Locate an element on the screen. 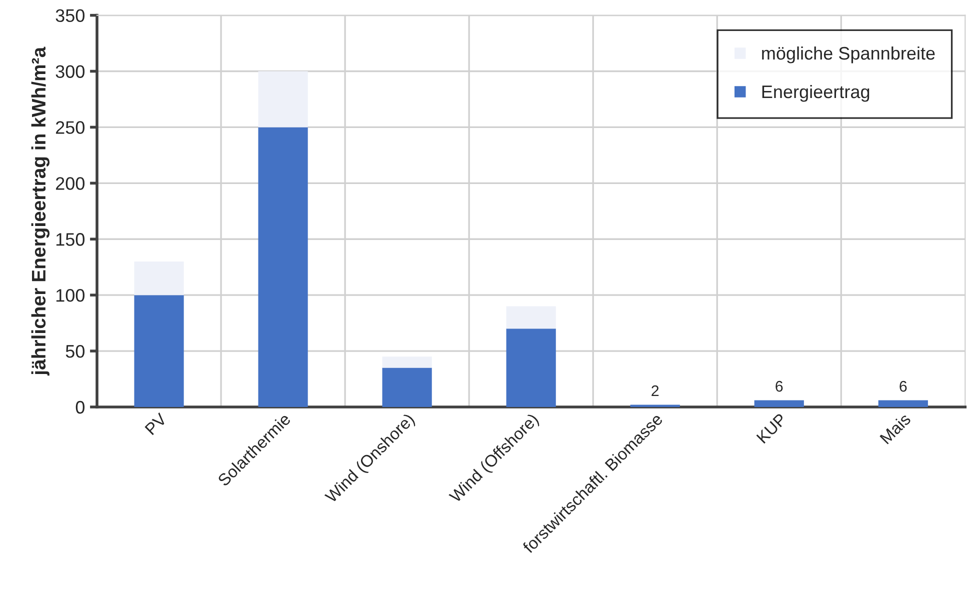 This screenshot has width=970, height=612. y-tick-label: 150 is located at coordinates (70, 239).